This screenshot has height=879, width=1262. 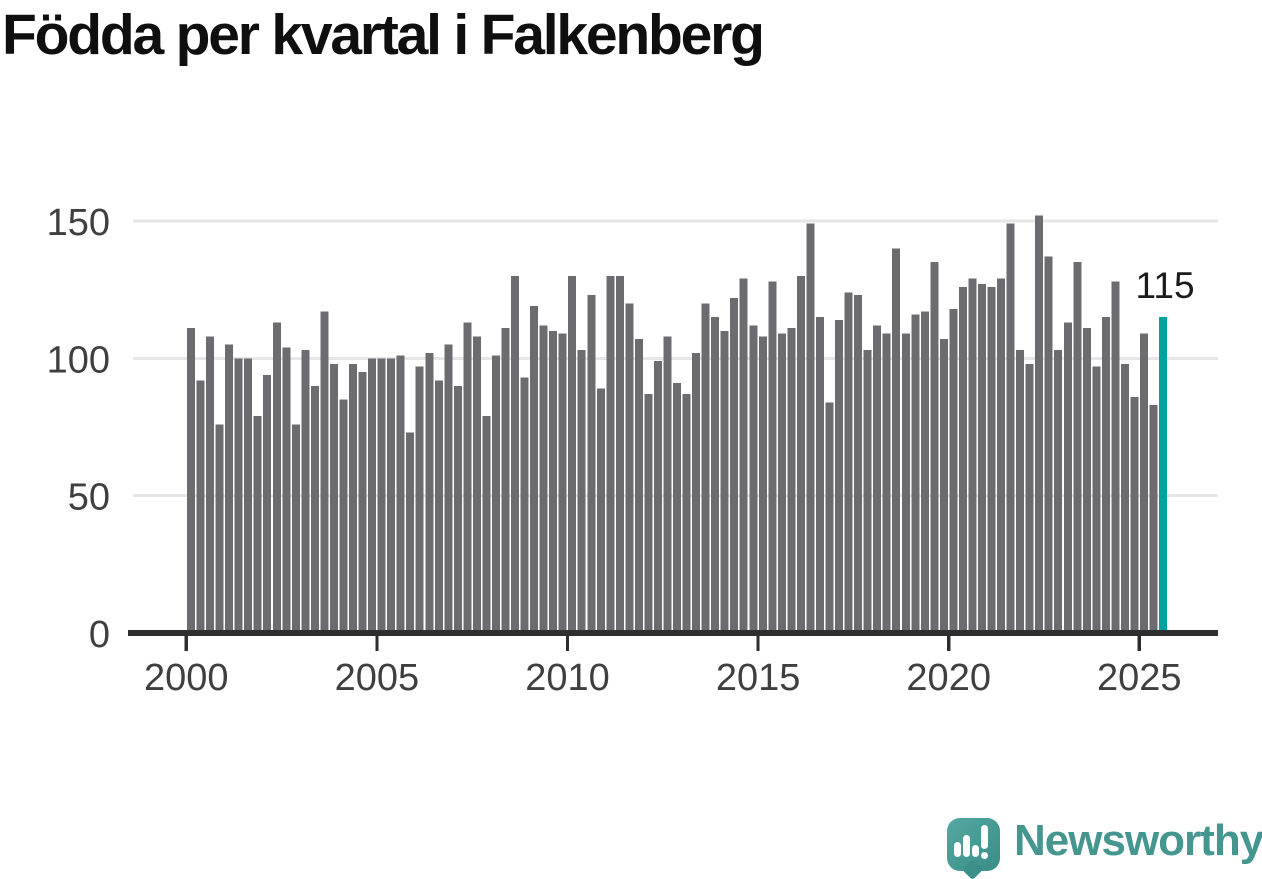 What do you see at coordinates (753, 480) in the screenshot?
I see `bar-2014-q4` at bounding box center [753, 480].